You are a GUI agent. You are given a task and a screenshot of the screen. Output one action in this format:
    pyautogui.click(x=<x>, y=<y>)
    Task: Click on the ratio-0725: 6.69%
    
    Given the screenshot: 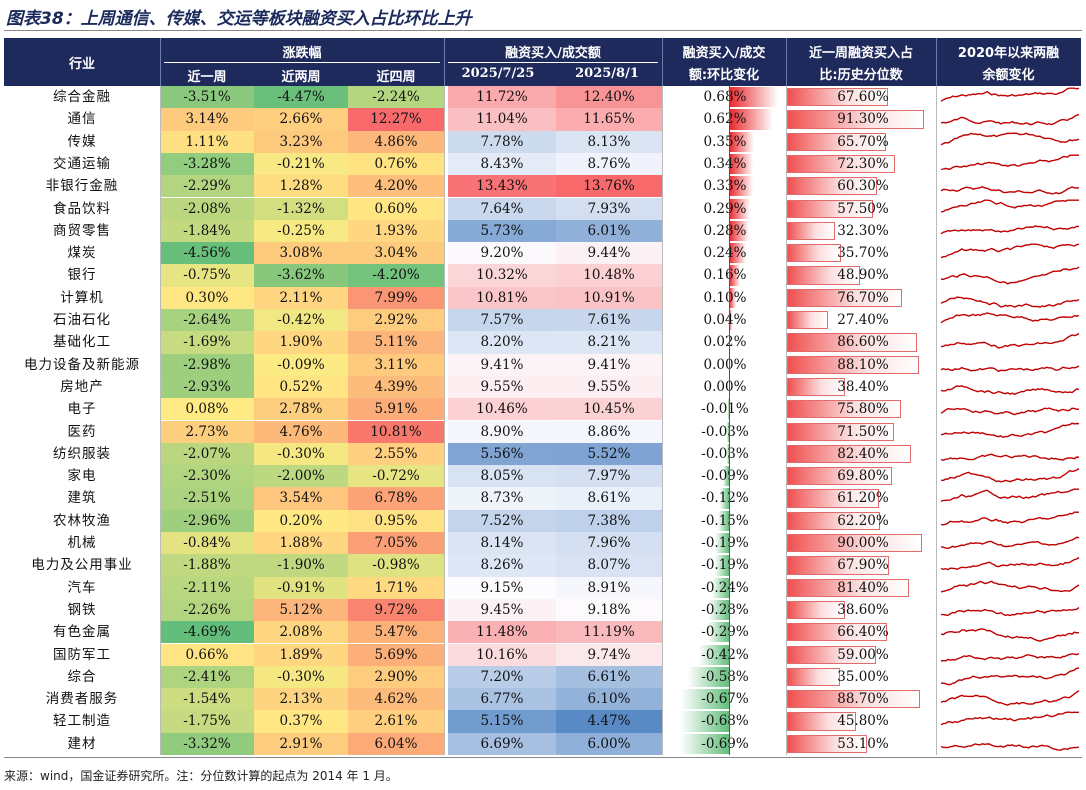 What is the action you would take?
    pyautogui.click(x=502, y=743)
    